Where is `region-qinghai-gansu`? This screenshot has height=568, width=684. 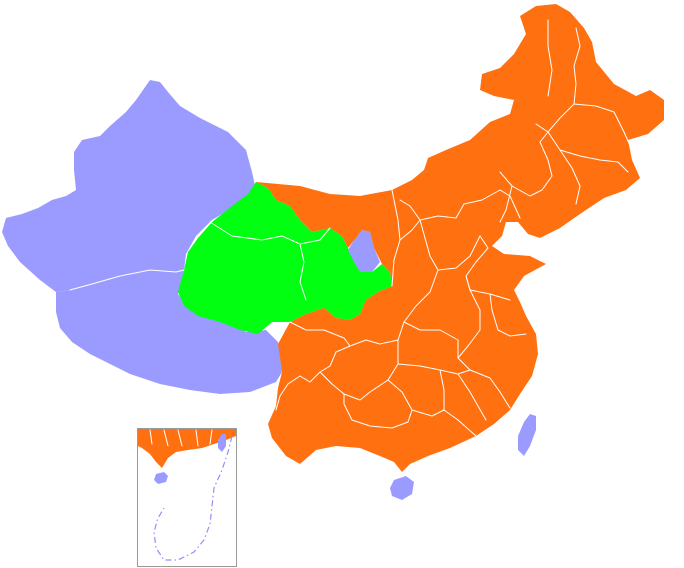 region-qinghai-gansu is located at coordinates (285, 258).